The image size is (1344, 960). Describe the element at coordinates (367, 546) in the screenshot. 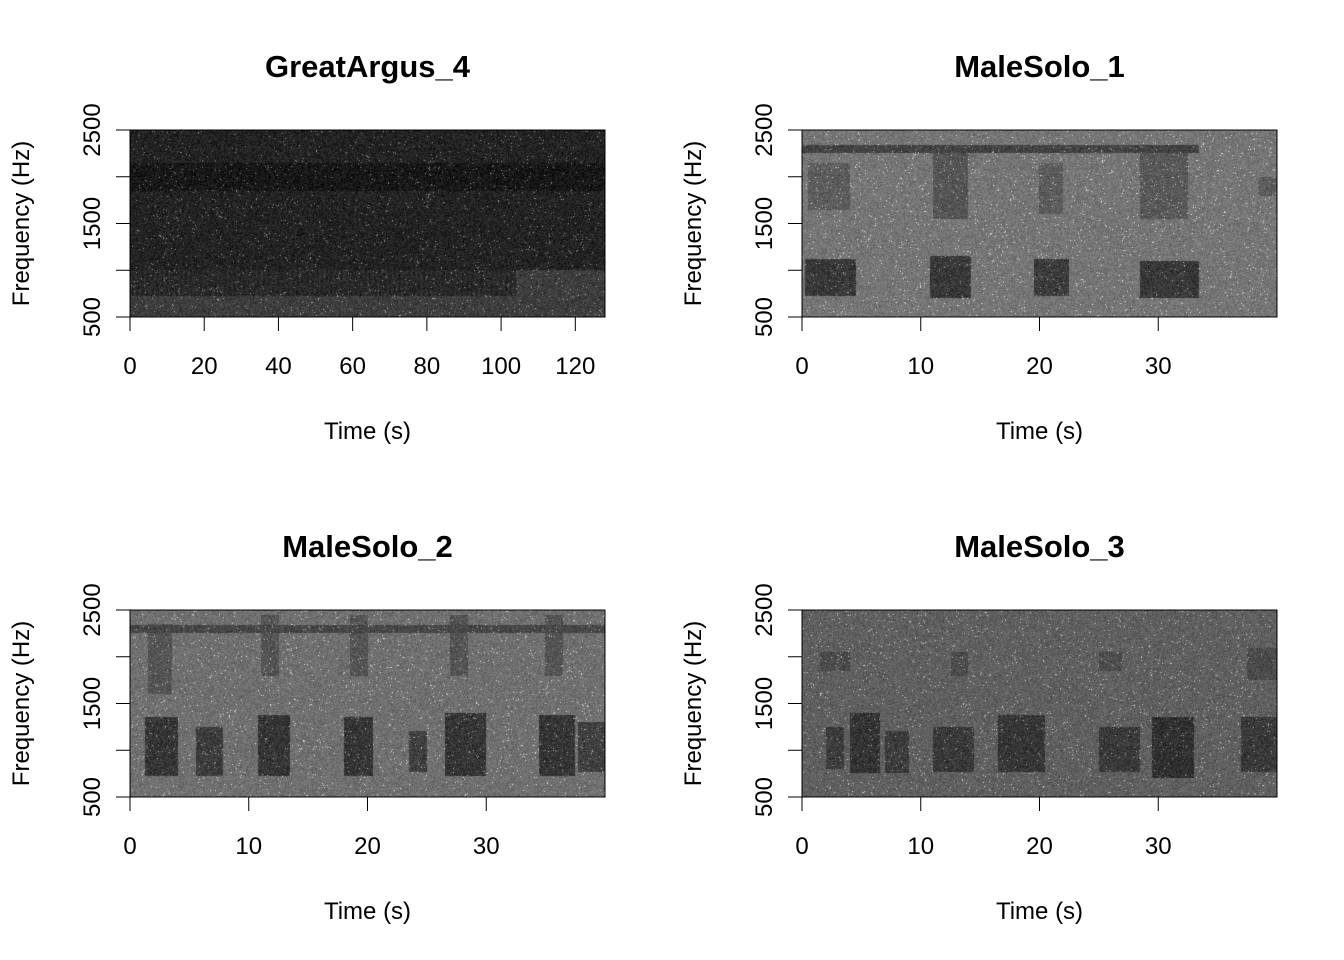

I see `chart-title: MaleSolo_2` at that location.